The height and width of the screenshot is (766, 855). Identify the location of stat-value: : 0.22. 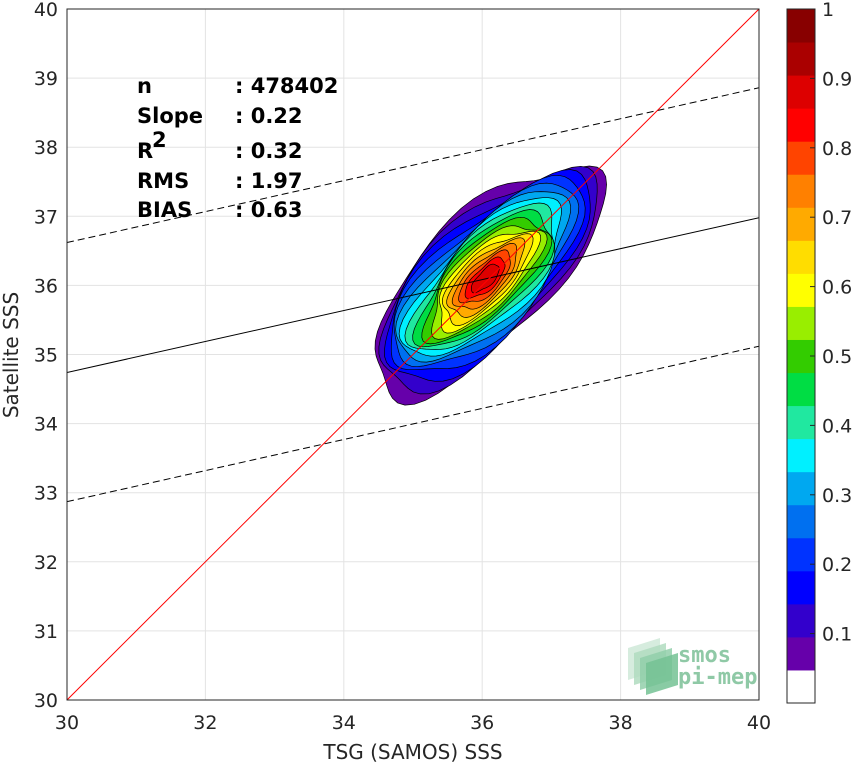
(269, 116).